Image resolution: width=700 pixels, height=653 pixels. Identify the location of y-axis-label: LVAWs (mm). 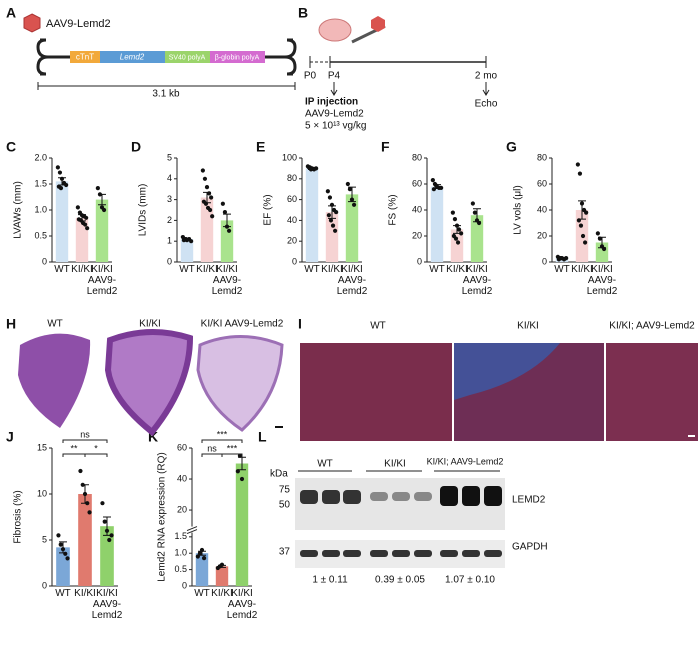
(18, 210).